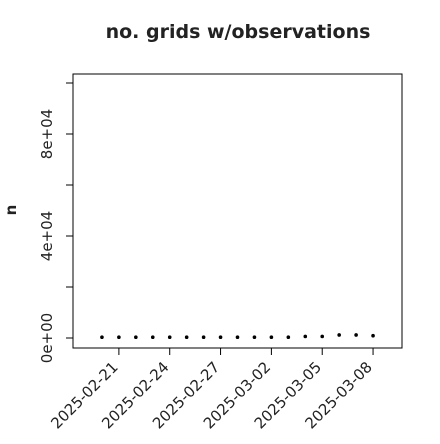 The width and height of the screenshot is (440, 444). What do you see at coordinates (47, 338) in the screenshot?
I see `y-tick-label: 0e+00` at bounding box center [47, 338].